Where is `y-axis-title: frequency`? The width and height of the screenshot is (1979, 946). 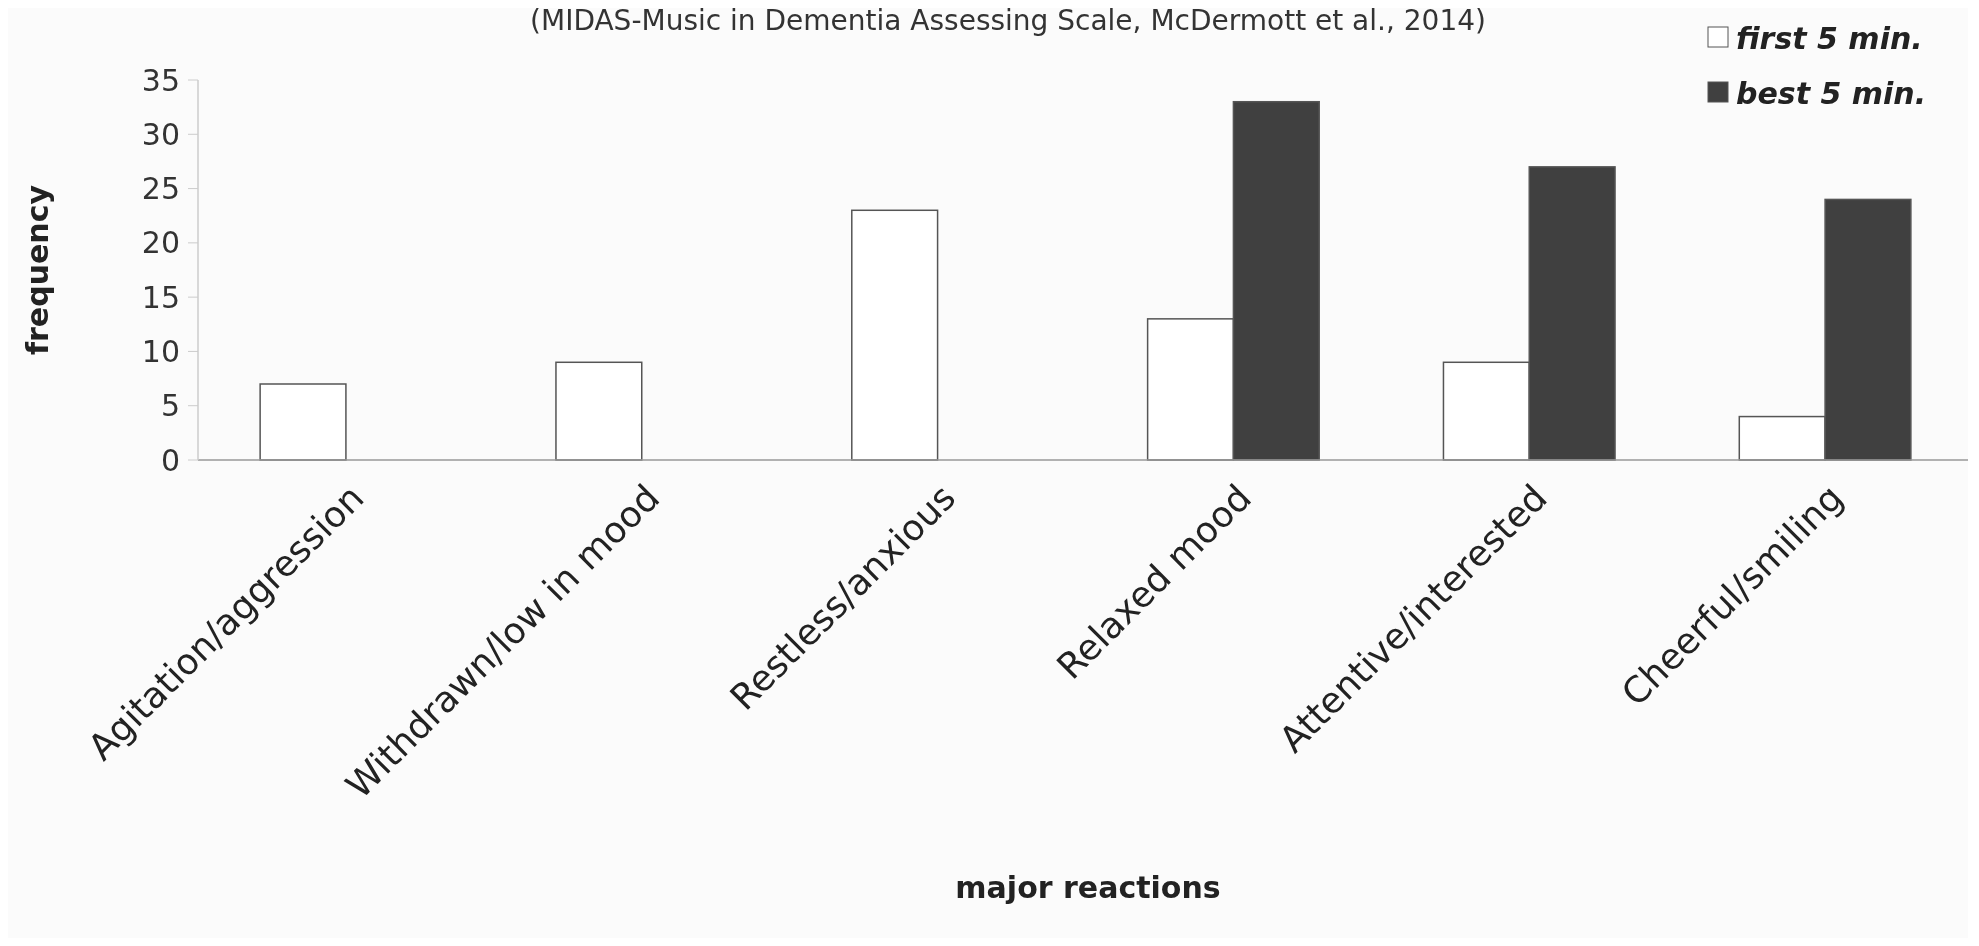
y-axis-title: frequency is located at coordinates (37, 270).